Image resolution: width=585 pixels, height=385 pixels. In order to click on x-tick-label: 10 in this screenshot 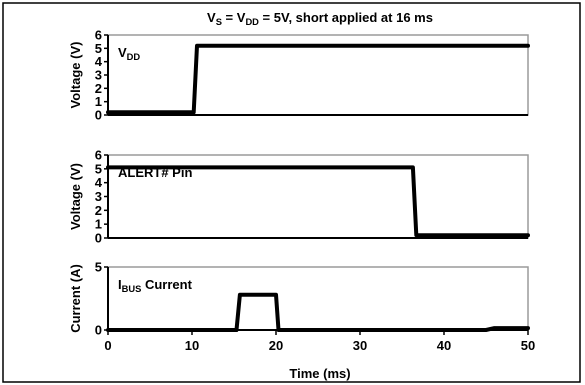, I will do `click(192, 345)`.